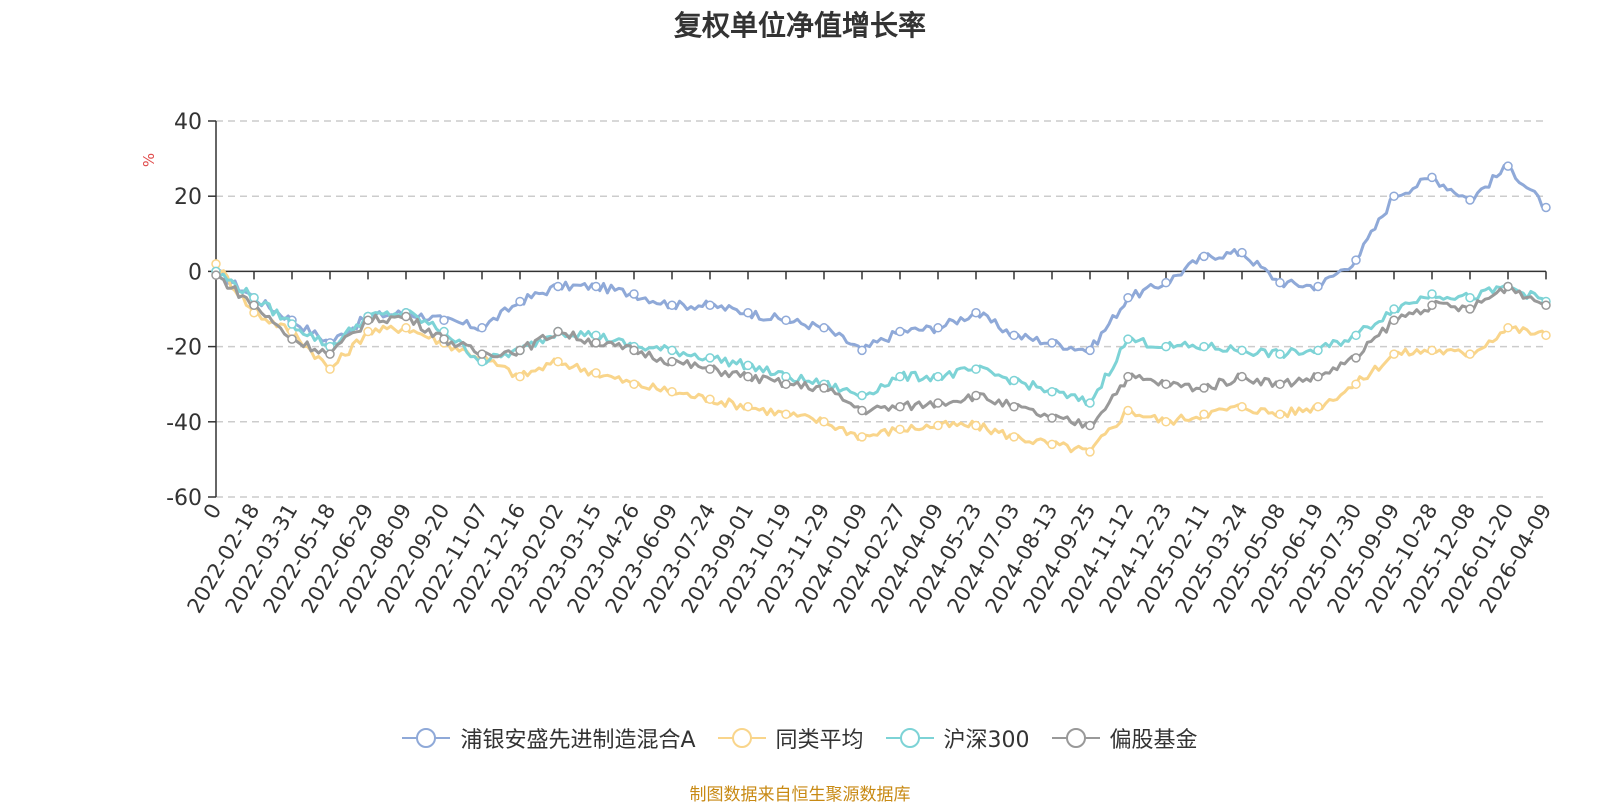 This screenshot has height=805, width=1600. What do you see at coordinates (184, 423) in the screenshot?
I see `y-tick-label: -40` at bounding box center [184, 423].